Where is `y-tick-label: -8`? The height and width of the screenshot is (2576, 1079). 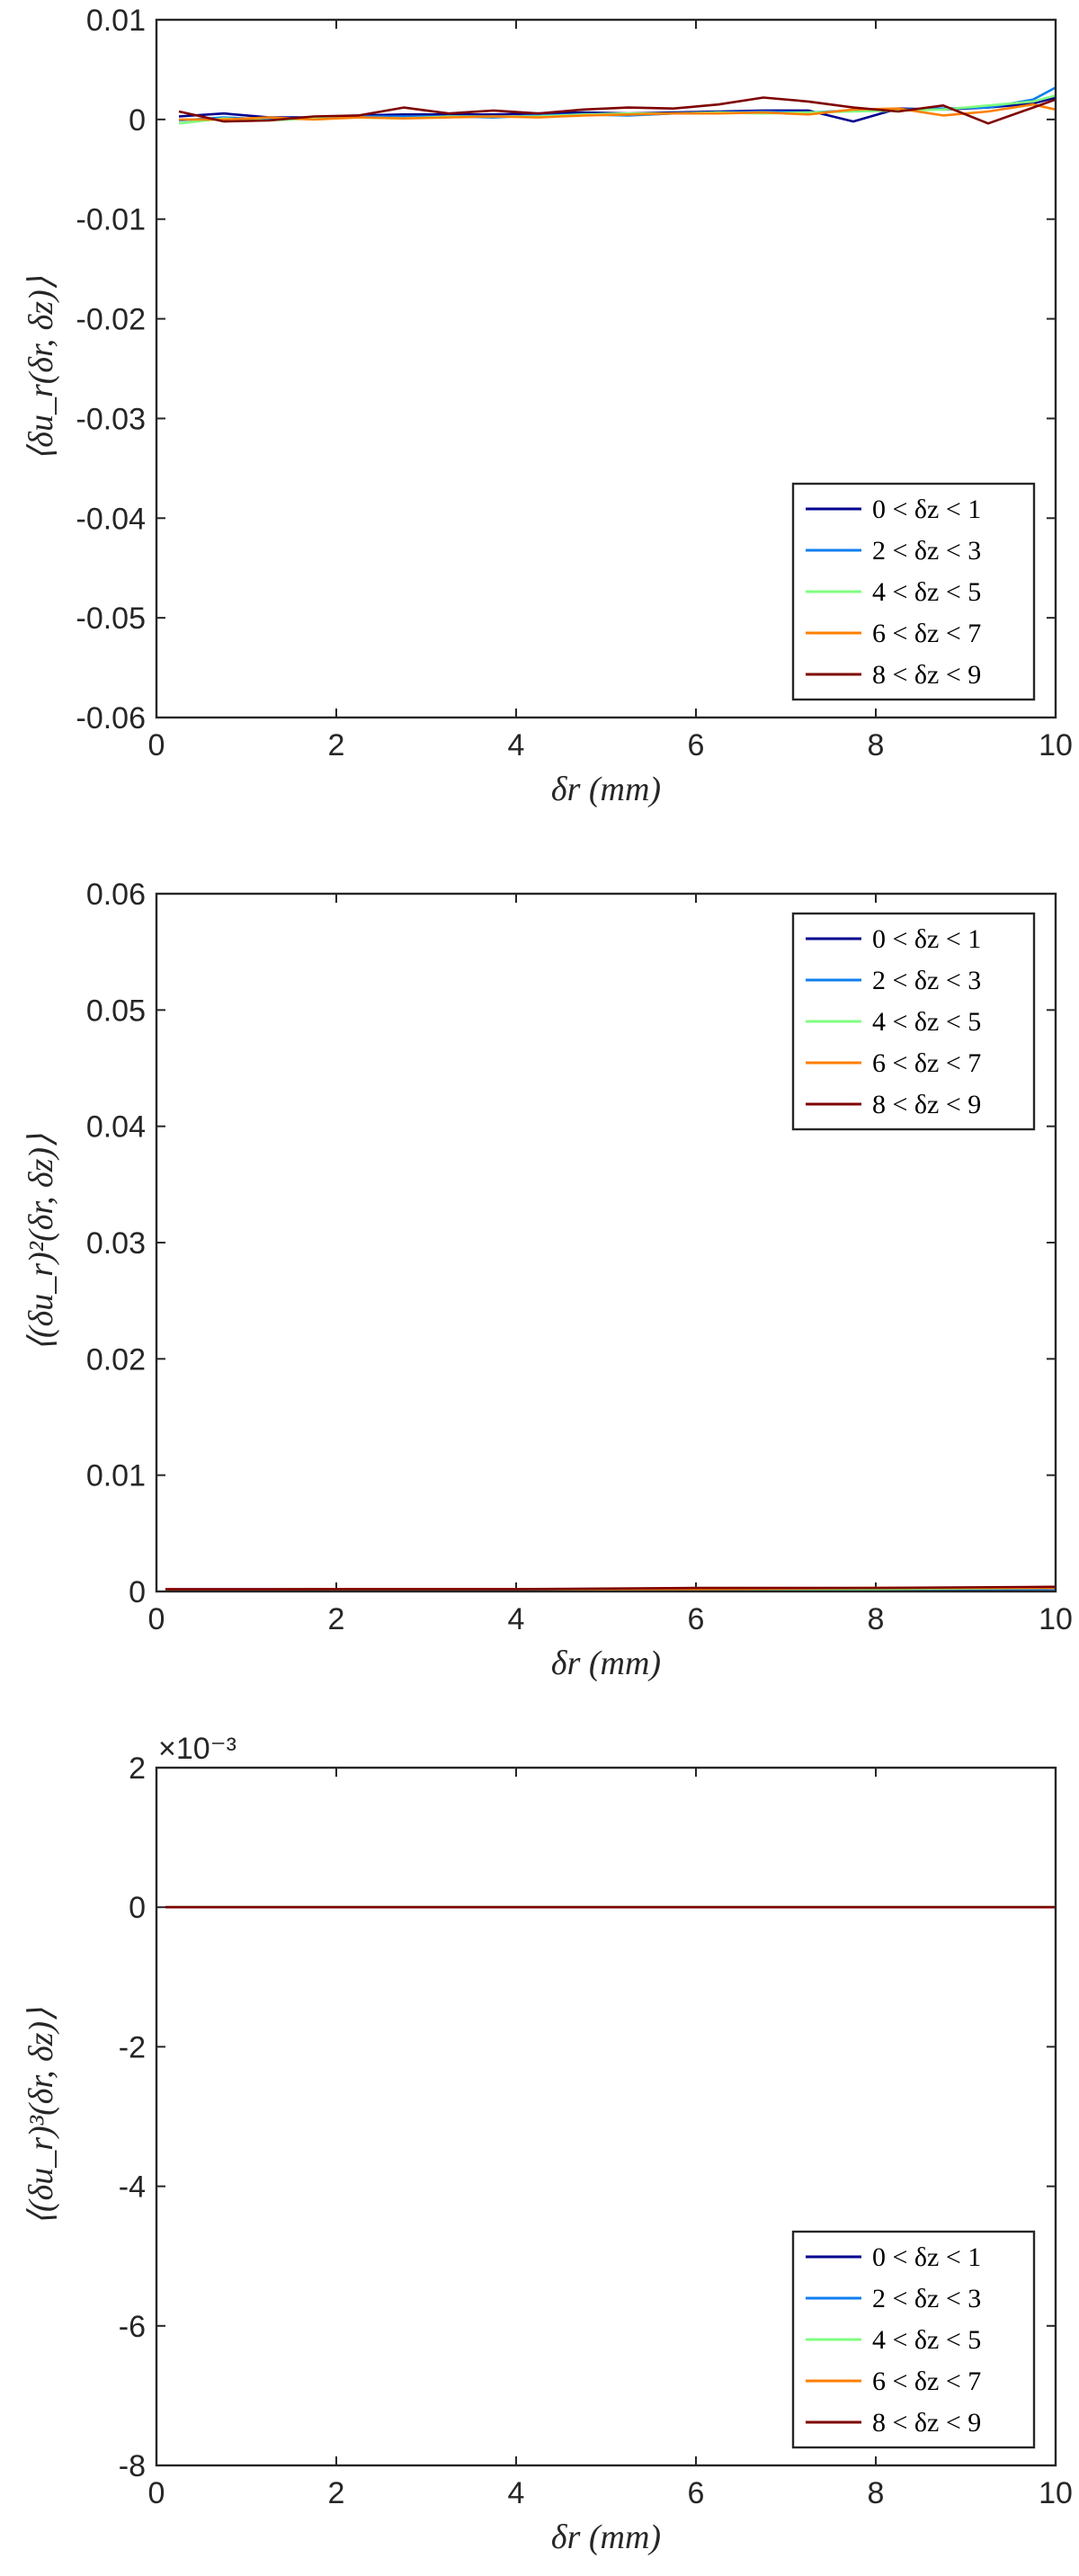
y-tick-label: -8 is located at coordinates (132, 2466).